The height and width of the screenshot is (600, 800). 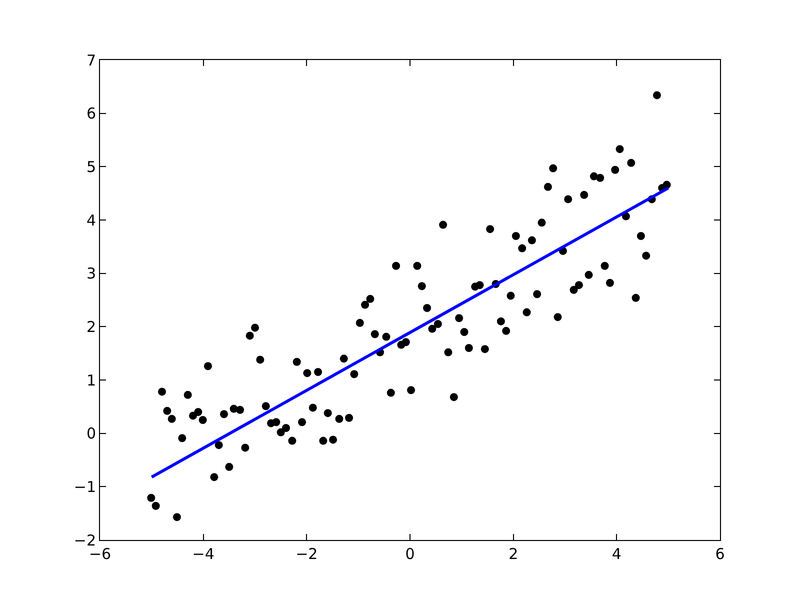 What do you see at coordinates (720, 554) in the screenshot?
I see `x-tick-label: 6` at bounding box center [720, 554].